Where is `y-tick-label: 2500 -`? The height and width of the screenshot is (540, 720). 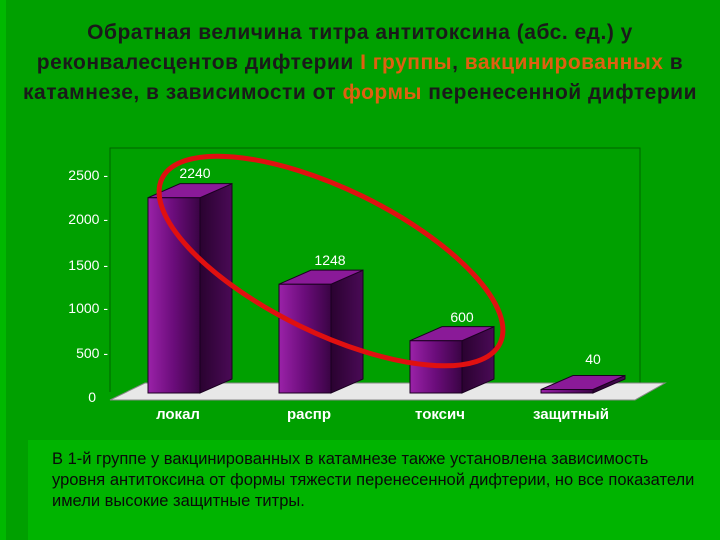
y-tick-label: 2500 - is located at coordinates (88, 175).